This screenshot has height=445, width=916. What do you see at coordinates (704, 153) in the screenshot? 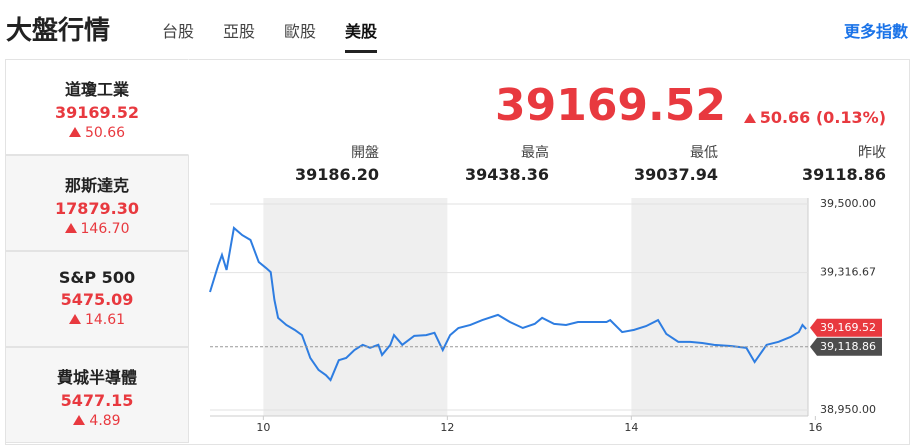
I see `stat-label: 最低` at bounding box center [704, 153].